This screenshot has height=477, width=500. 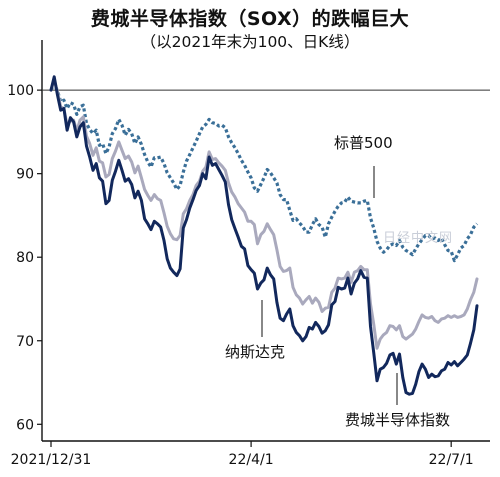 I want to click on x-tick-label-2: 22/7/1, so click(x=451, y=460).